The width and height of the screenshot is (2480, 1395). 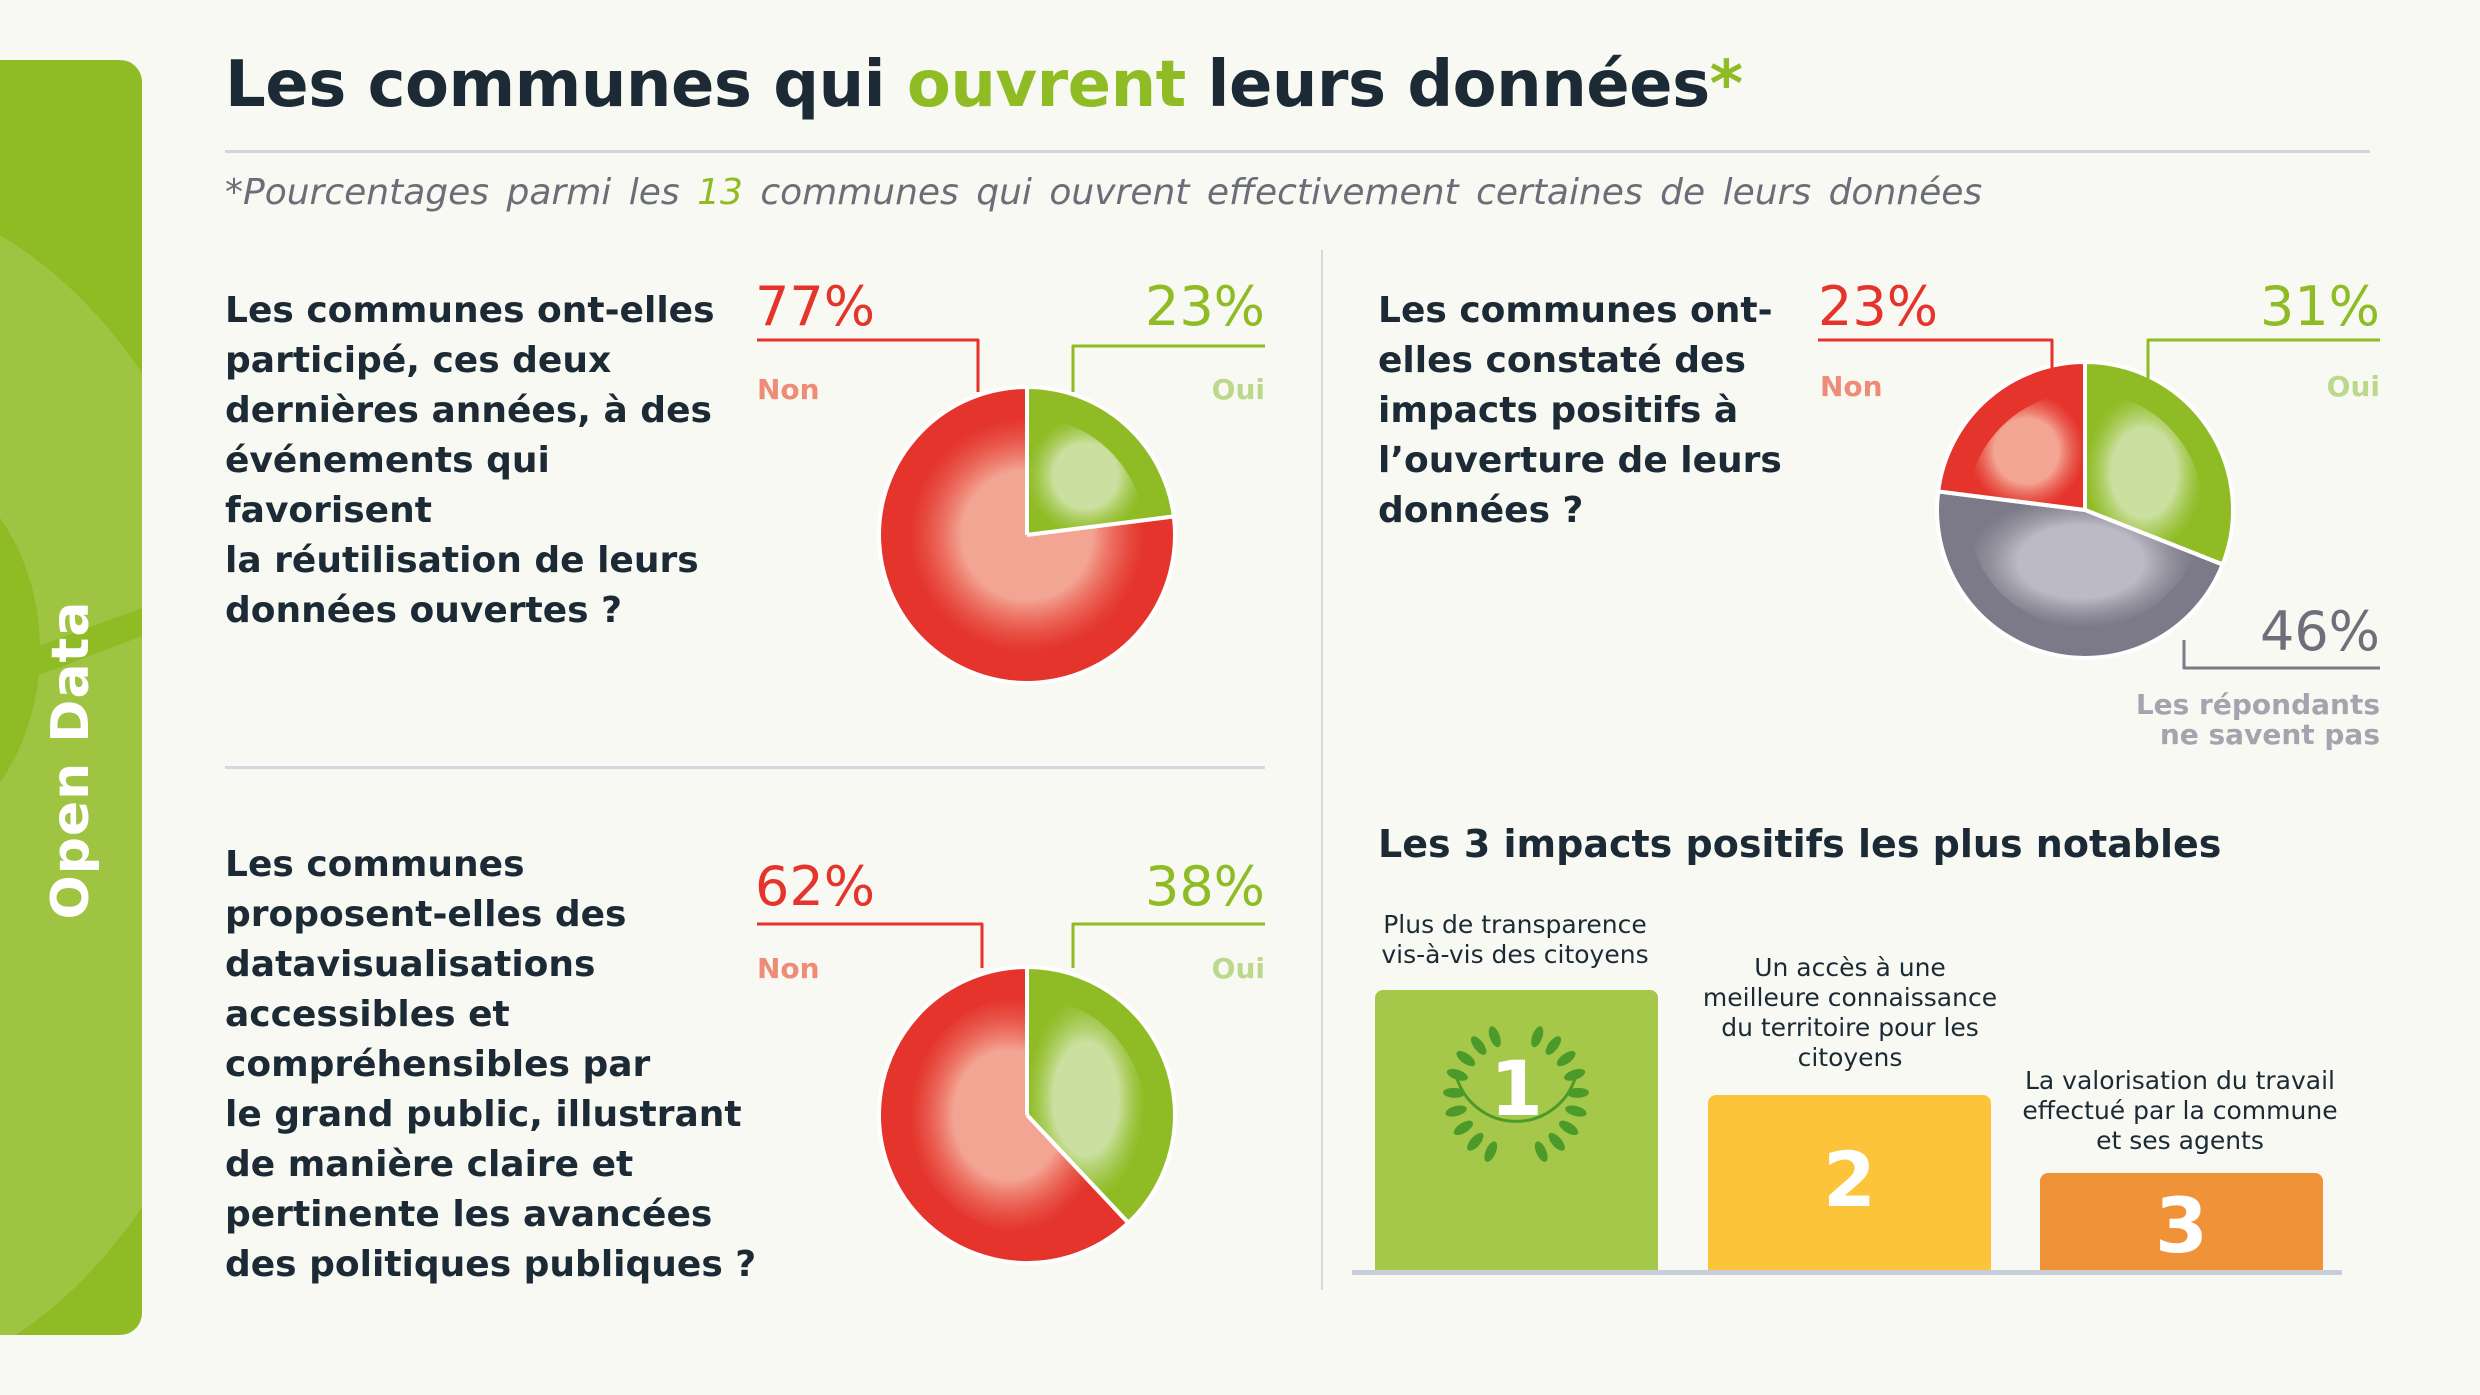 I want to click on question-line: le grand public, illustrant, so click(x=483, y=1114).